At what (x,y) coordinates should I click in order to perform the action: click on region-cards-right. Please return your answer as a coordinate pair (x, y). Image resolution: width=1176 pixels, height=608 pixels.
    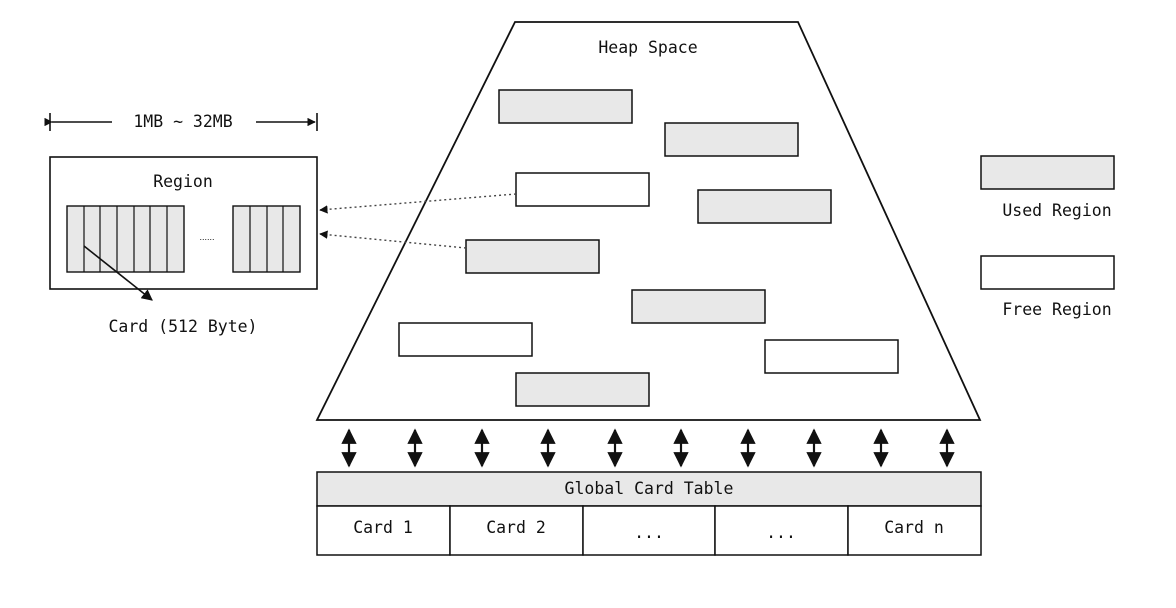
    Looking at the image, I should click on (266, 239).